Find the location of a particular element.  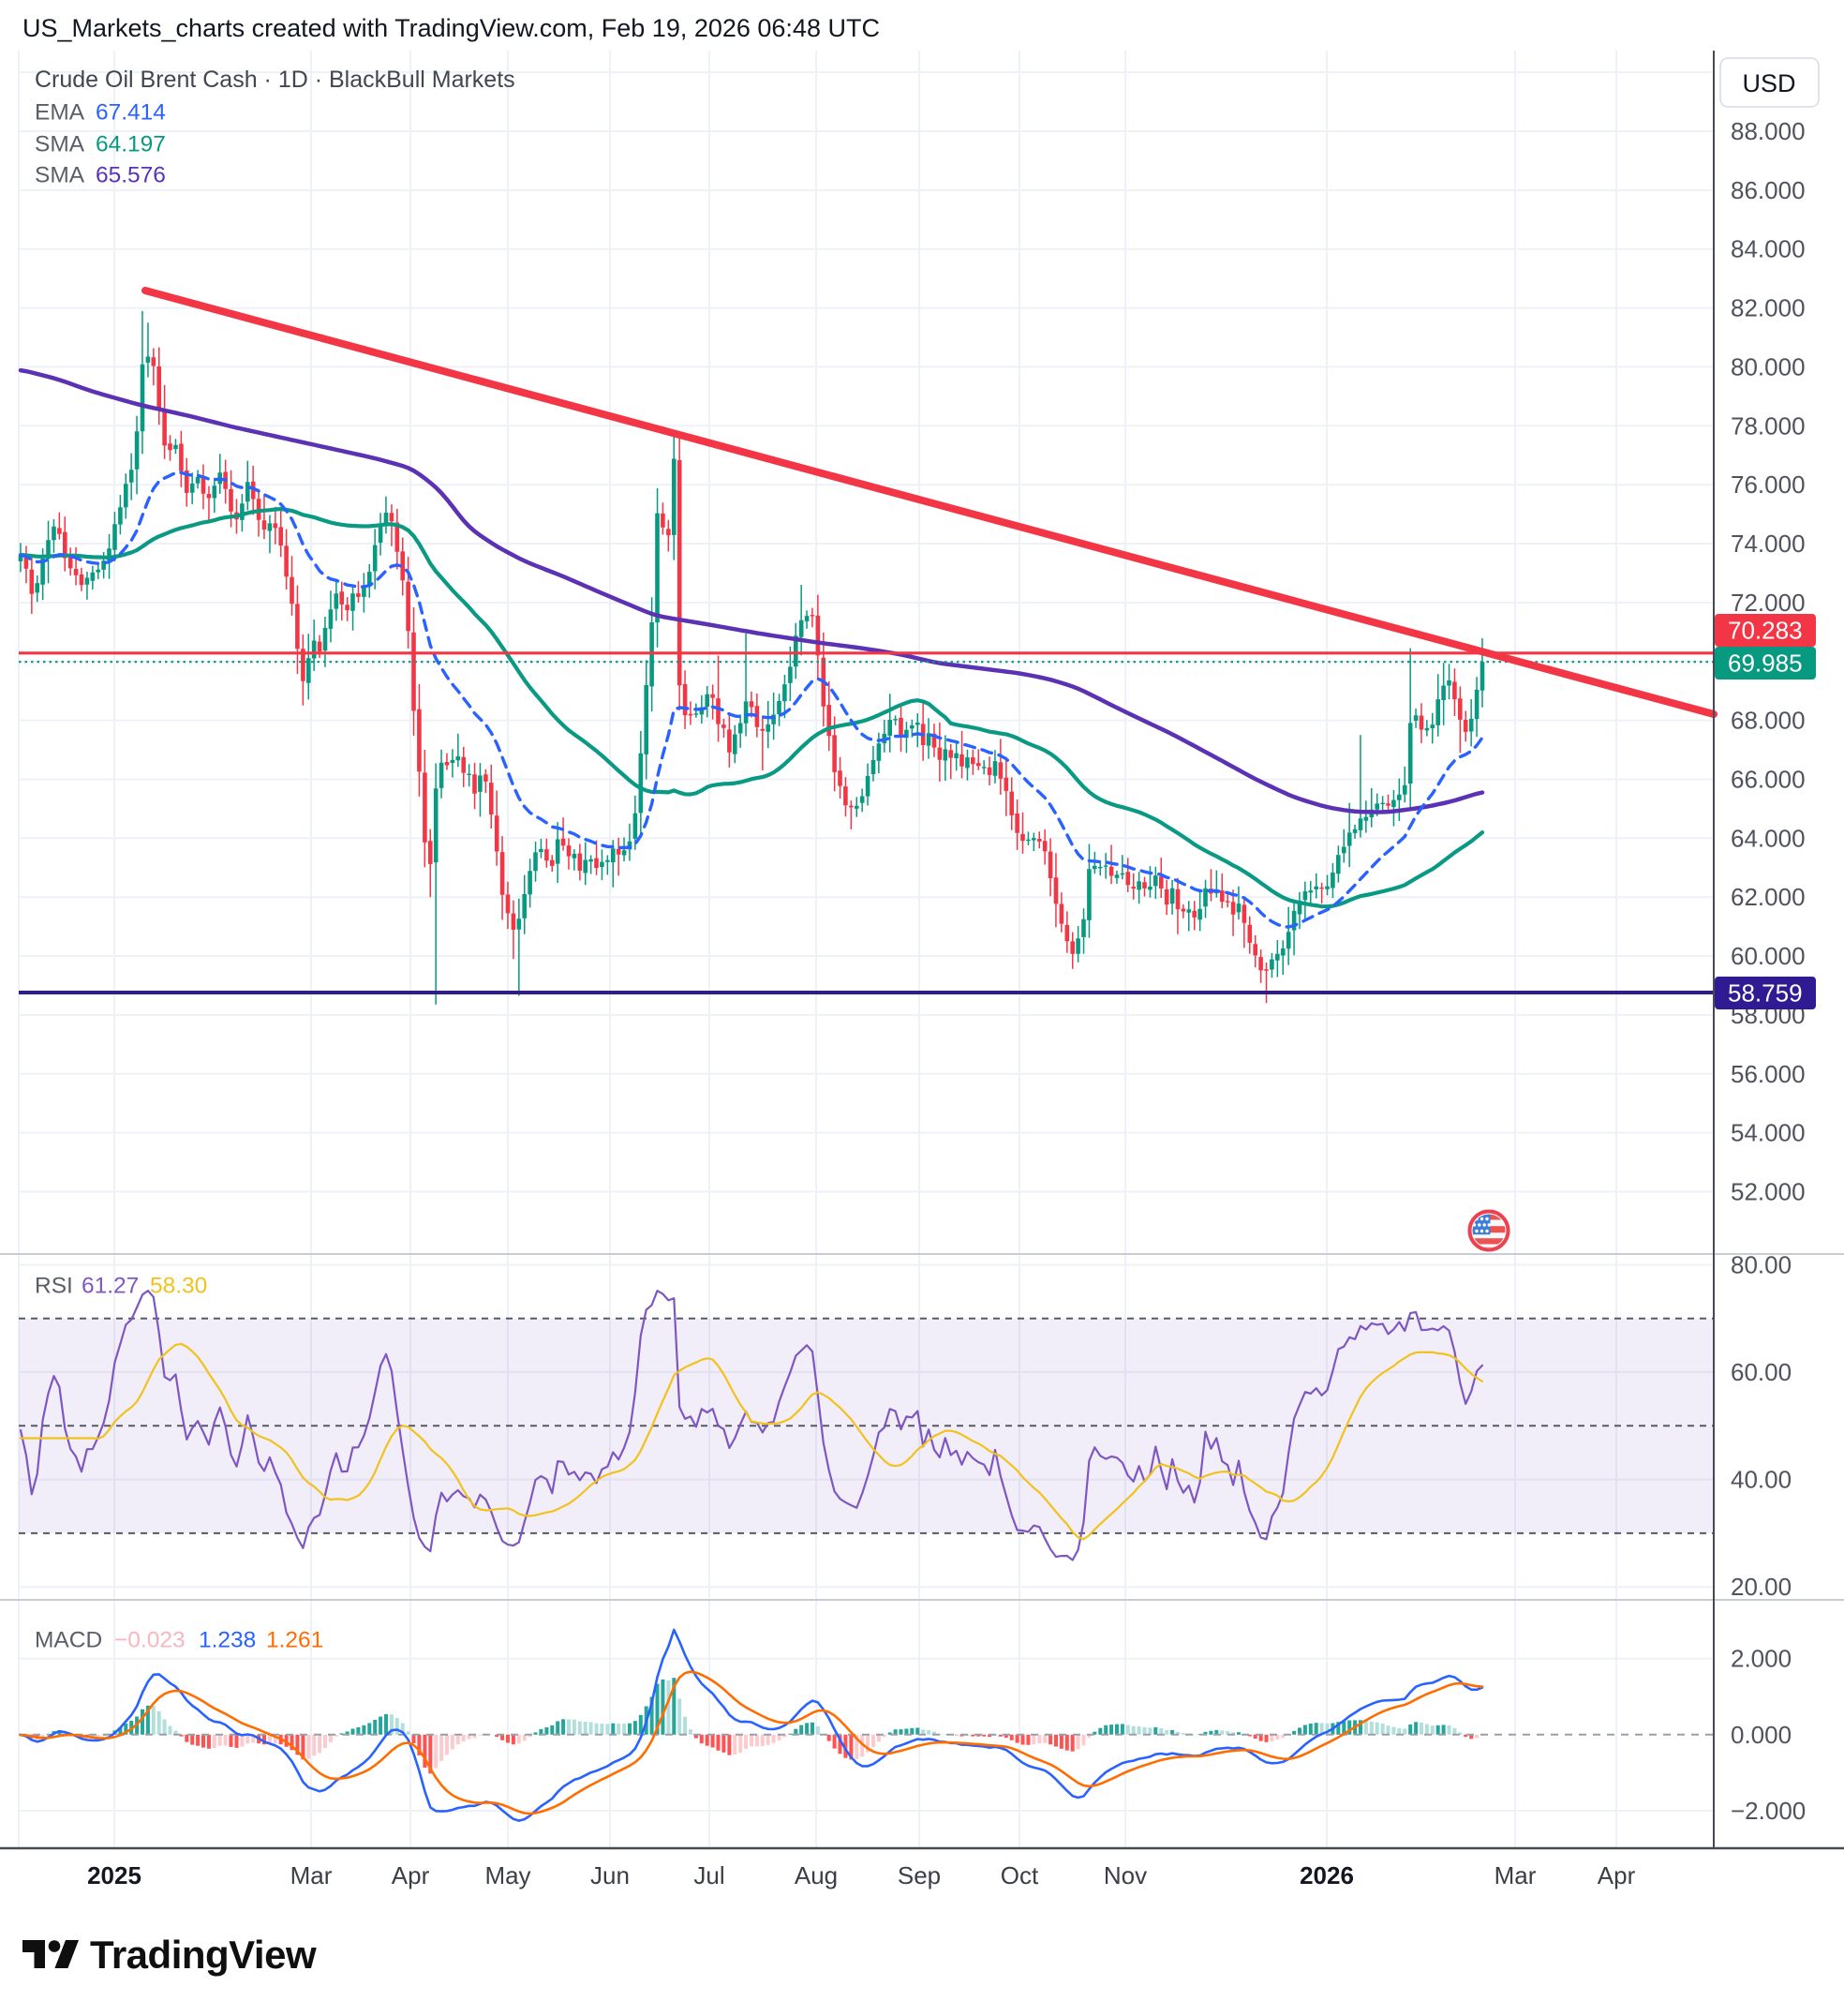

svg-text: 69.985 is located at coordinates (1765, 664).